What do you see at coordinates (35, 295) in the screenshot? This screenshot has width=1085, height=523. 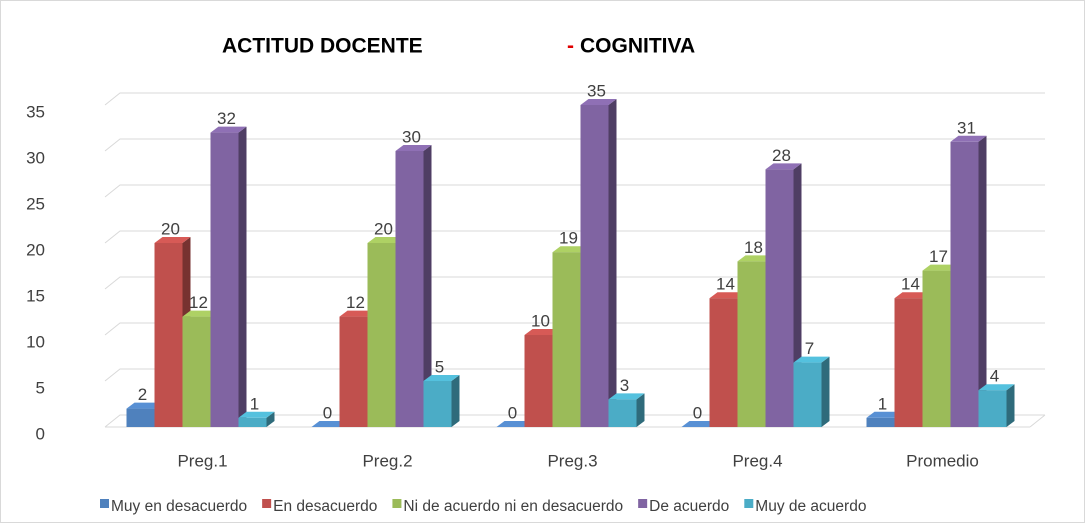 I see `y-tick-label: 15` at bounding box center [35, 295].